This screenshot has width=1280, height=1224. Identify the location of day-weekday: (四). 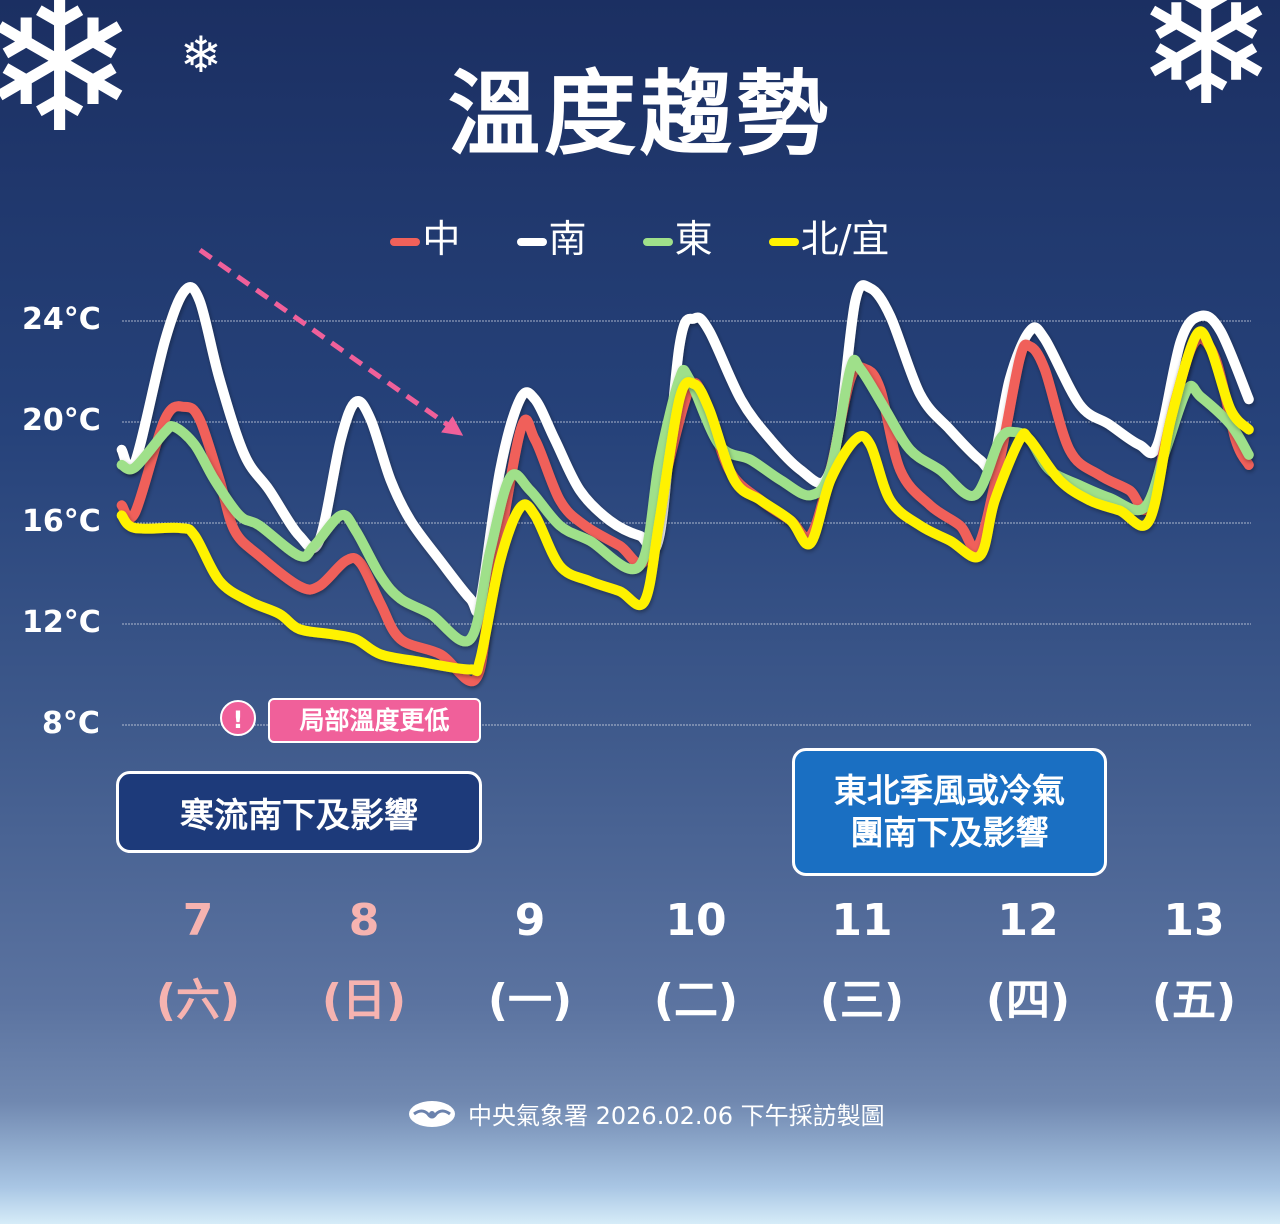
(1028, 1000).